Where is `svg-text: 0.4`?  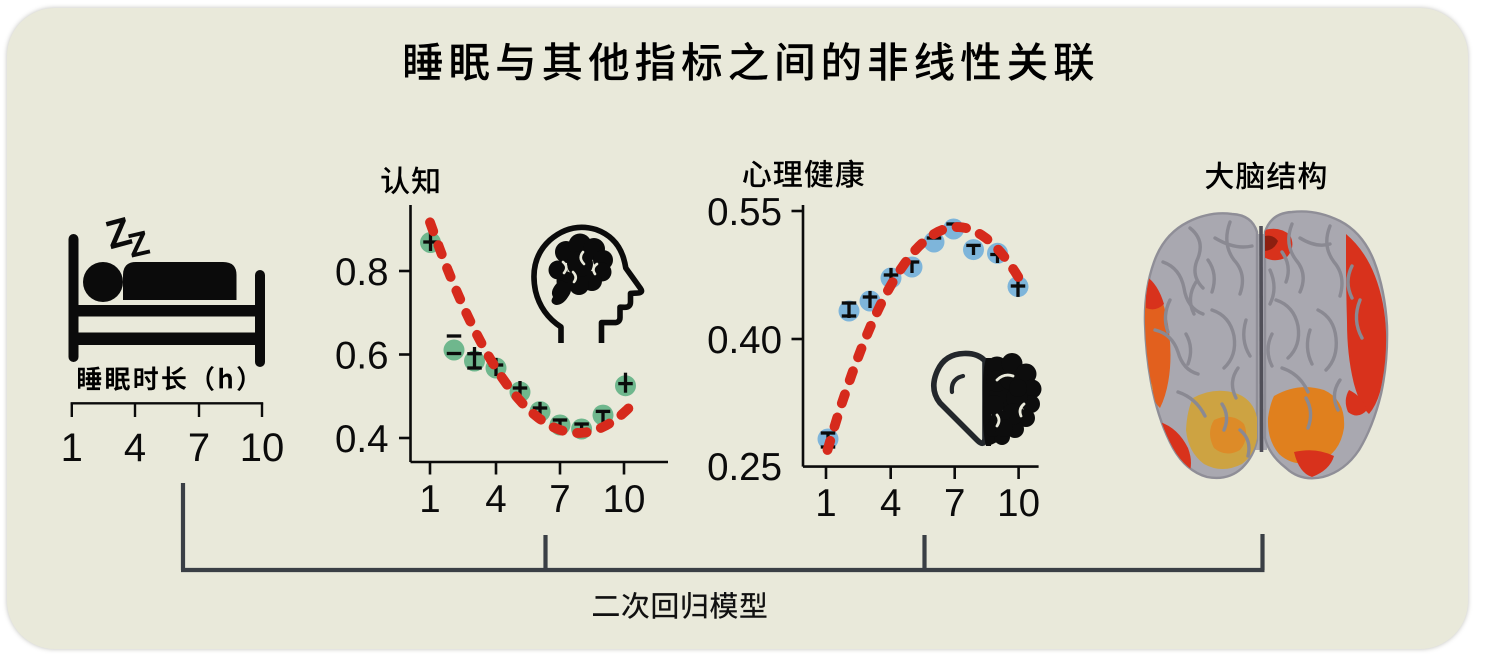 svg-text: 0.4 is located at coordinates (362, 439).